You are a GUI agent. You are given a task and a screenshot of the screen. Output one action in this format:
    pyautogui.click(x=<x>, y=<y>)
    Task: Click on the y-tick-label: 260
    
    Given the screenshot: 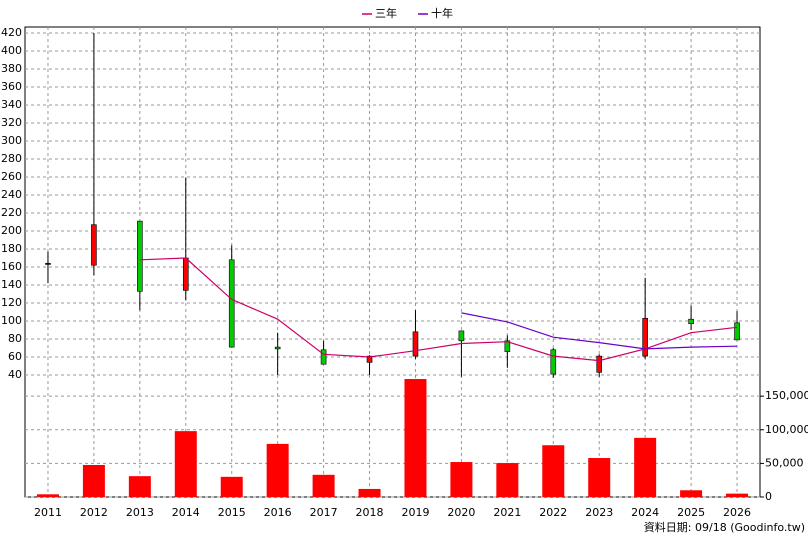 What is the action you would take?
    pyautogui.click(x=11, y=176)
    